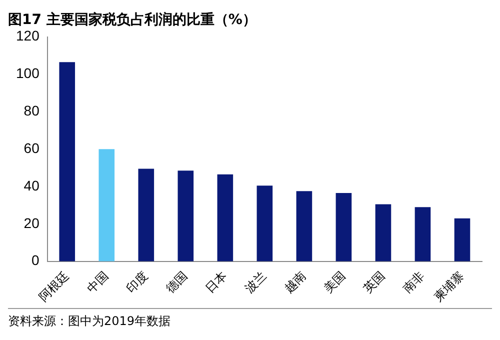 The height and width of the screenshot is (340, 500). What do you see at coordinates (32, 185) in the screenshot?
I see `y-tick-label: 40` at bounding box center [32, 185].